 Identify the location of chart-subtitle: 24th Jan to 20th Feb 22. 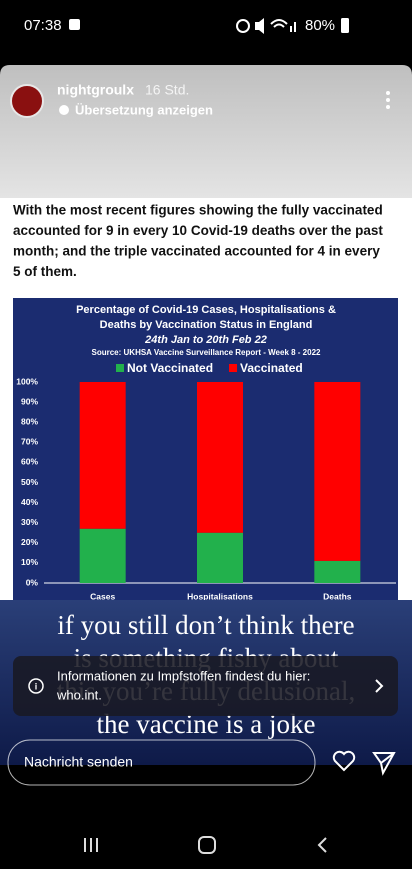
(205, 340).